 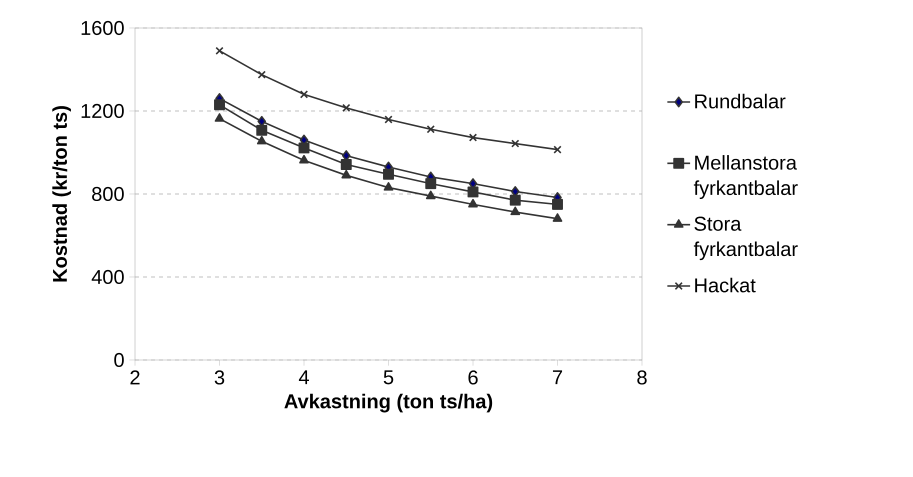 What do you see at coordinates (746, 177) in the screenshot?
I see `legend-label: Mellanstora fyrkantbalar` at bounding box center [746, 177].